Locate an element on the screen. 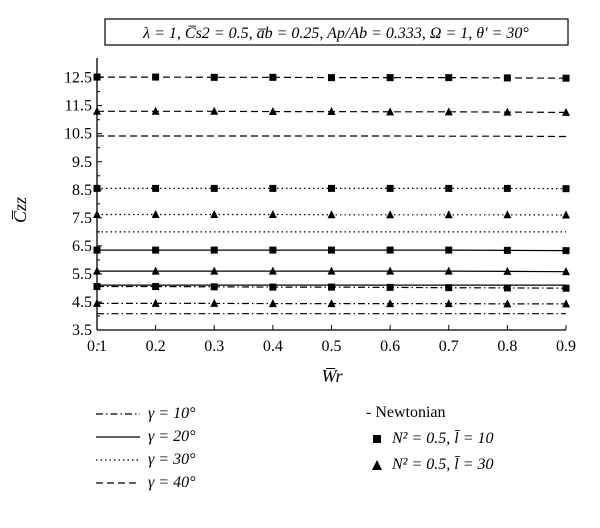 This screenshot has height=528, width=600. y-tick-label: 3.5 is located at coordinates (82, 330).